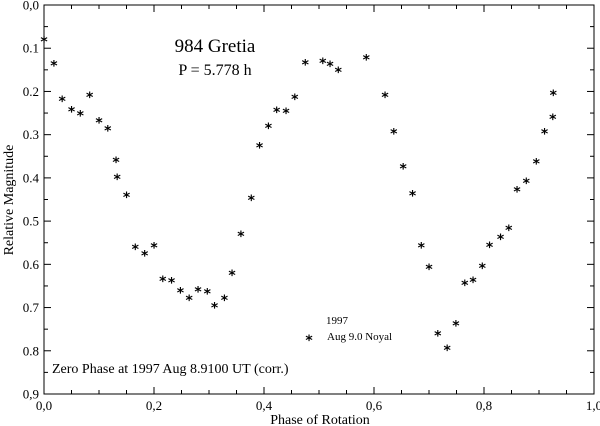 This screenshot has width=600, height=426. I want to click on y-tick-label: 0,0, so click(31, 6).